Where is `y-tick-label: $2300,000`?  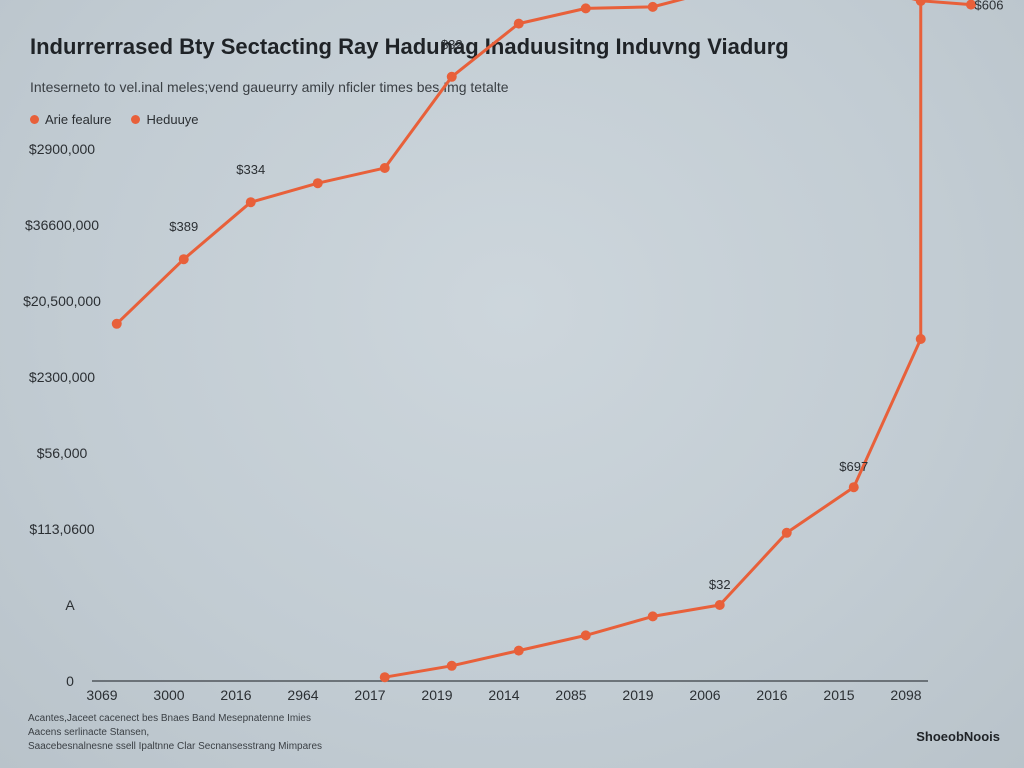
y-tick-label: $2300,000 is located at coordinates (62, 377).